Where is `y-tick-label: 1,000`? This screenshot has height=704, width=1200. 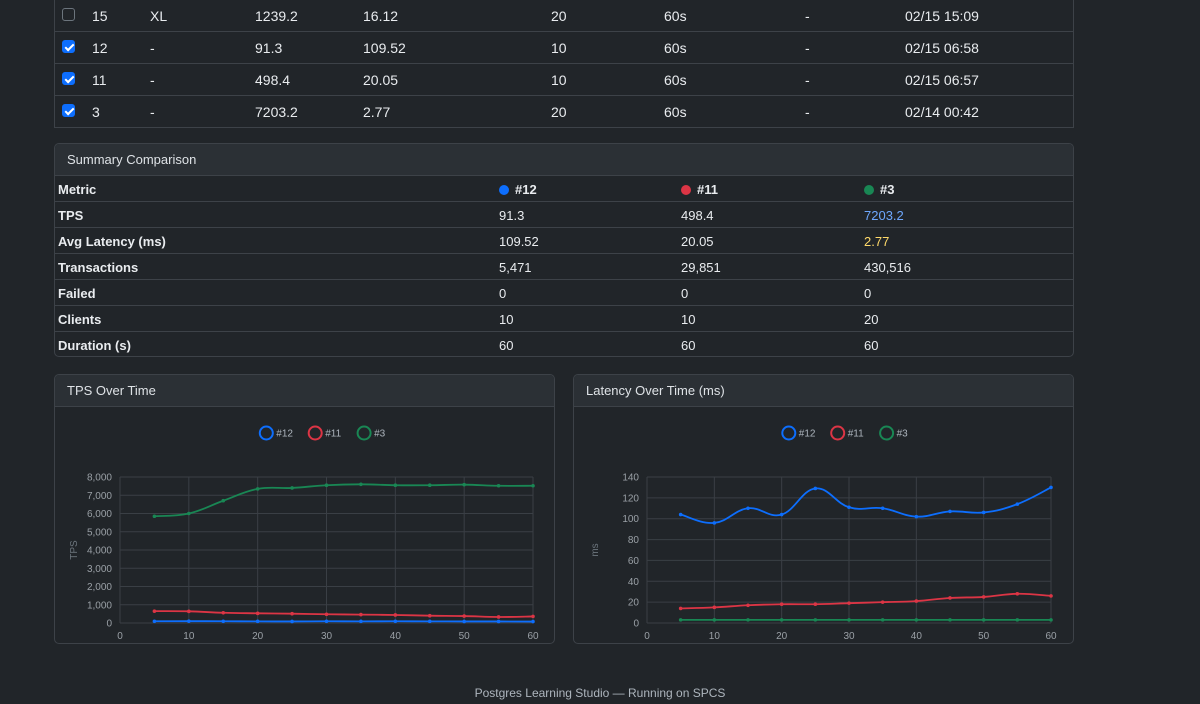
y-tick-label: 1,000 is located at coordinates (99, 605).